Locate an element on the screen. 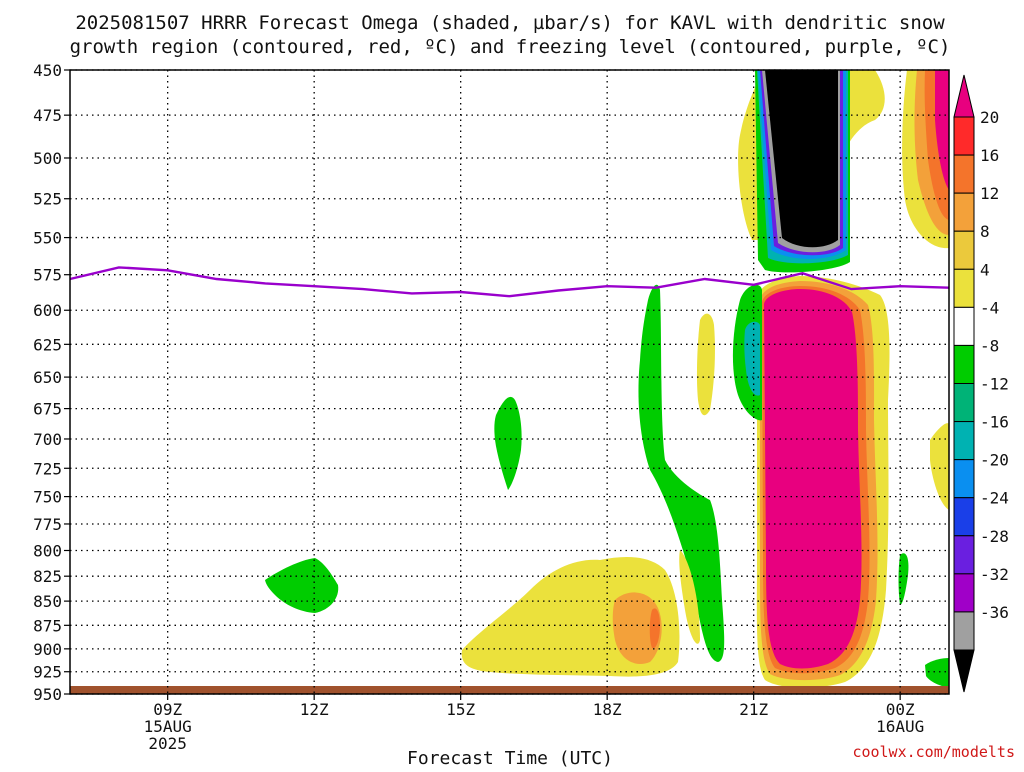  x-tick-label: 12Z is located at coordinates (314, 709).